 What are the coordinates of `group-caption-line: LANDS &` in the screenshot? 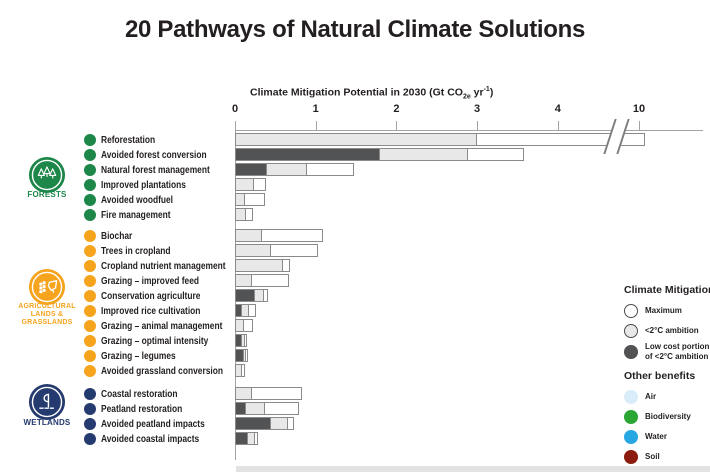 It's located at (47, 314).